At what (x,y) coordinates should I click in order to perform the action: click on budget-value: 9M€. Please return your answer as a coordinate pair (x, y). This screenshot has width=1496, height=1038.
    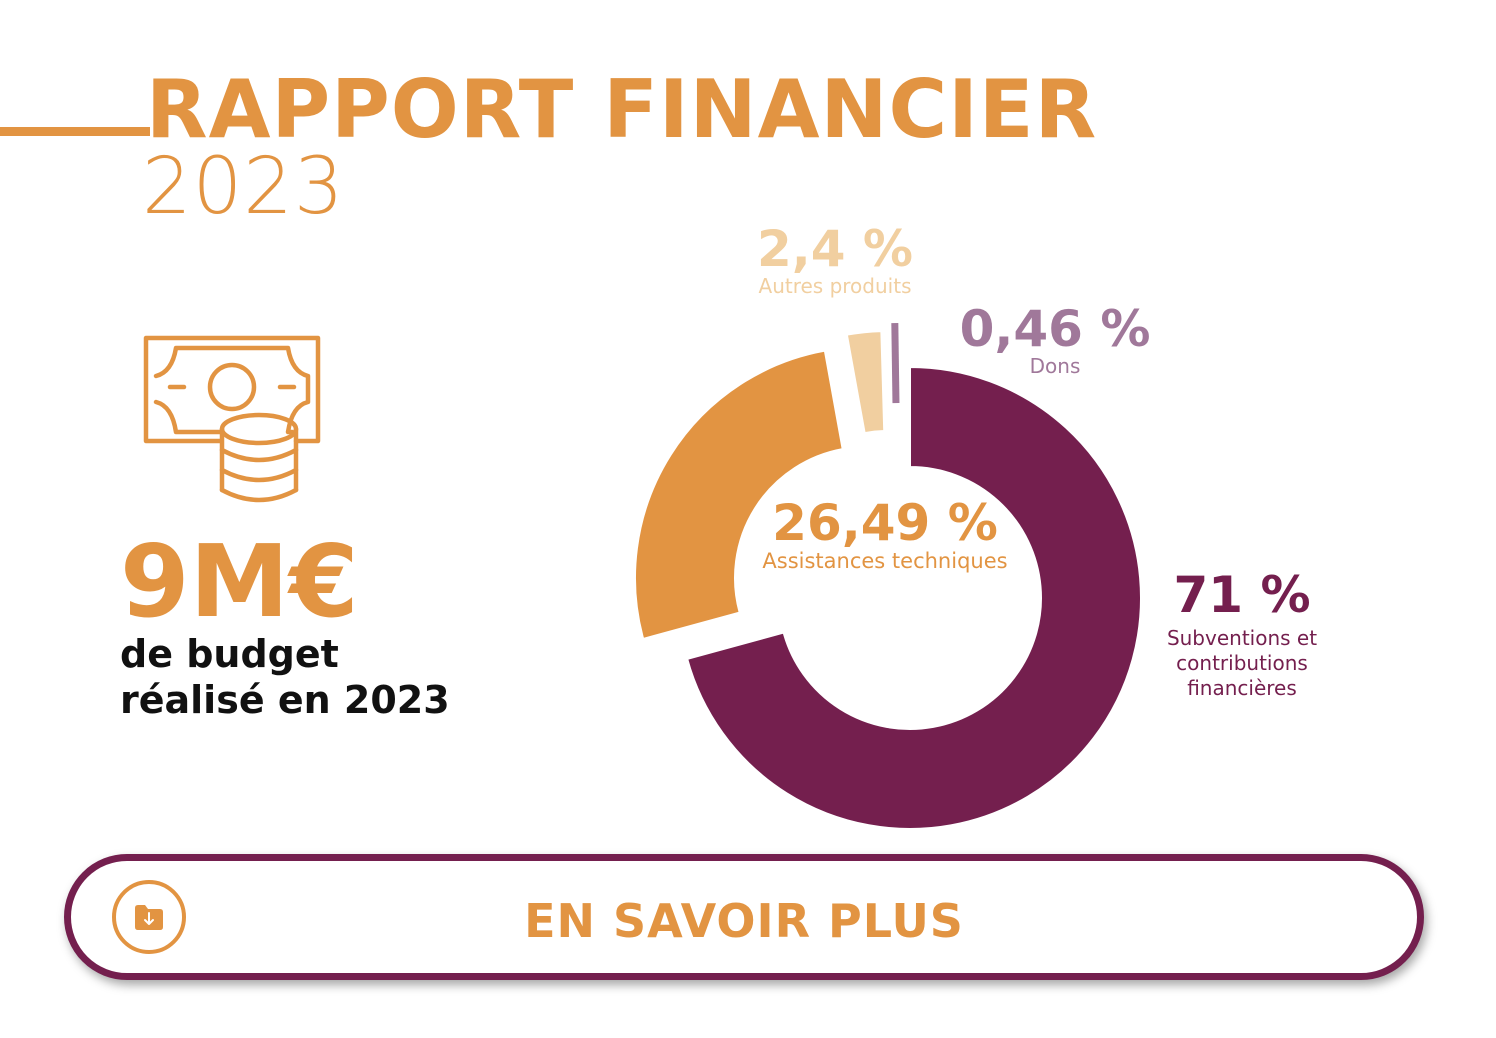
    Looking at the image, I should click on (239, 581).